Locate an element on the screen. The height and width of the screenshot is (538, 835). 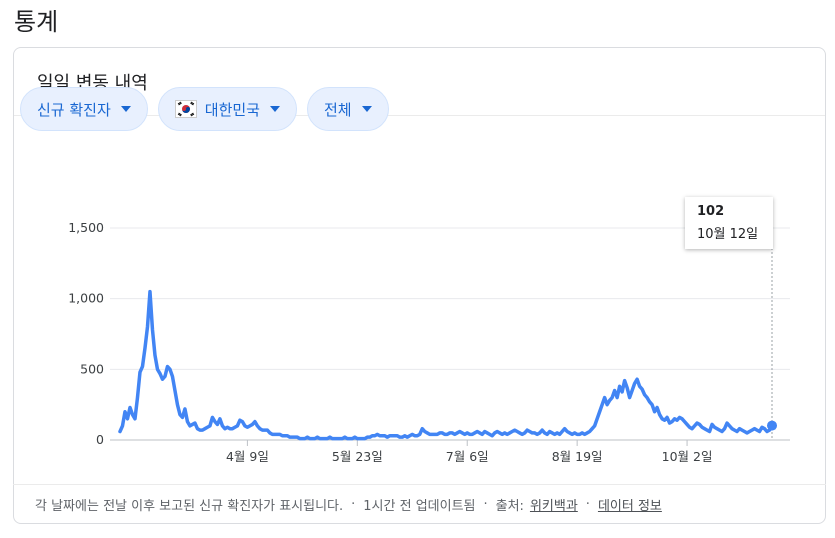
y-tick-label: 0 is located at coordinates (100, 439).